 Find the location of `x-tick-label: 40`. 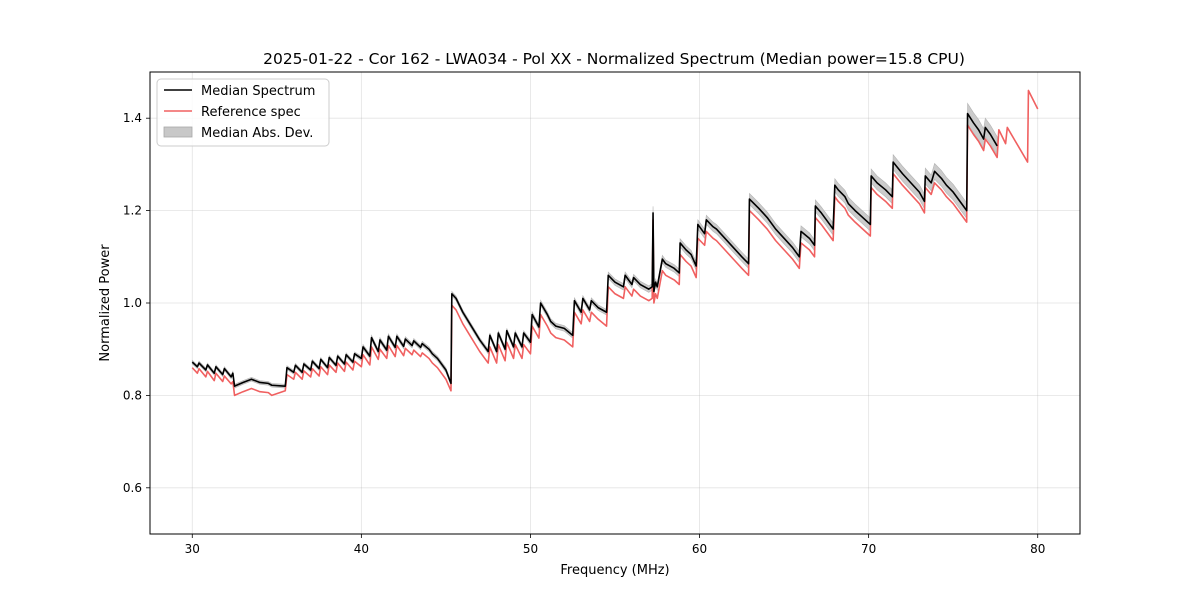

x-tick-label: 40 is located at coordinates (361, 549).